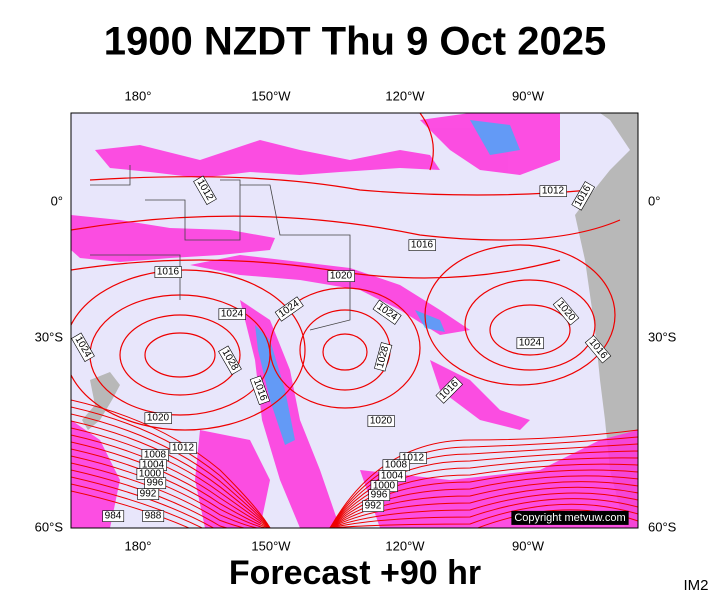 The width and height of the screenshot is (711, 600). I want to click on image-code: IM2, so click(695, 585).